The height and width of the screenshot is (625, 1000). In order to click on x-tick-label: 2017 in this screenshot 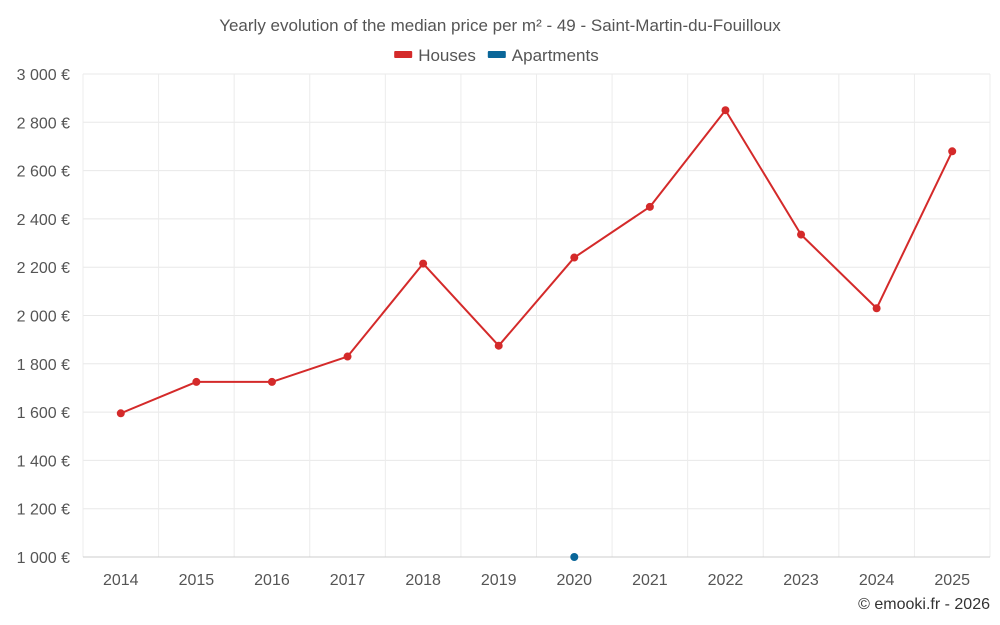, I will do `click(348, 580)`.